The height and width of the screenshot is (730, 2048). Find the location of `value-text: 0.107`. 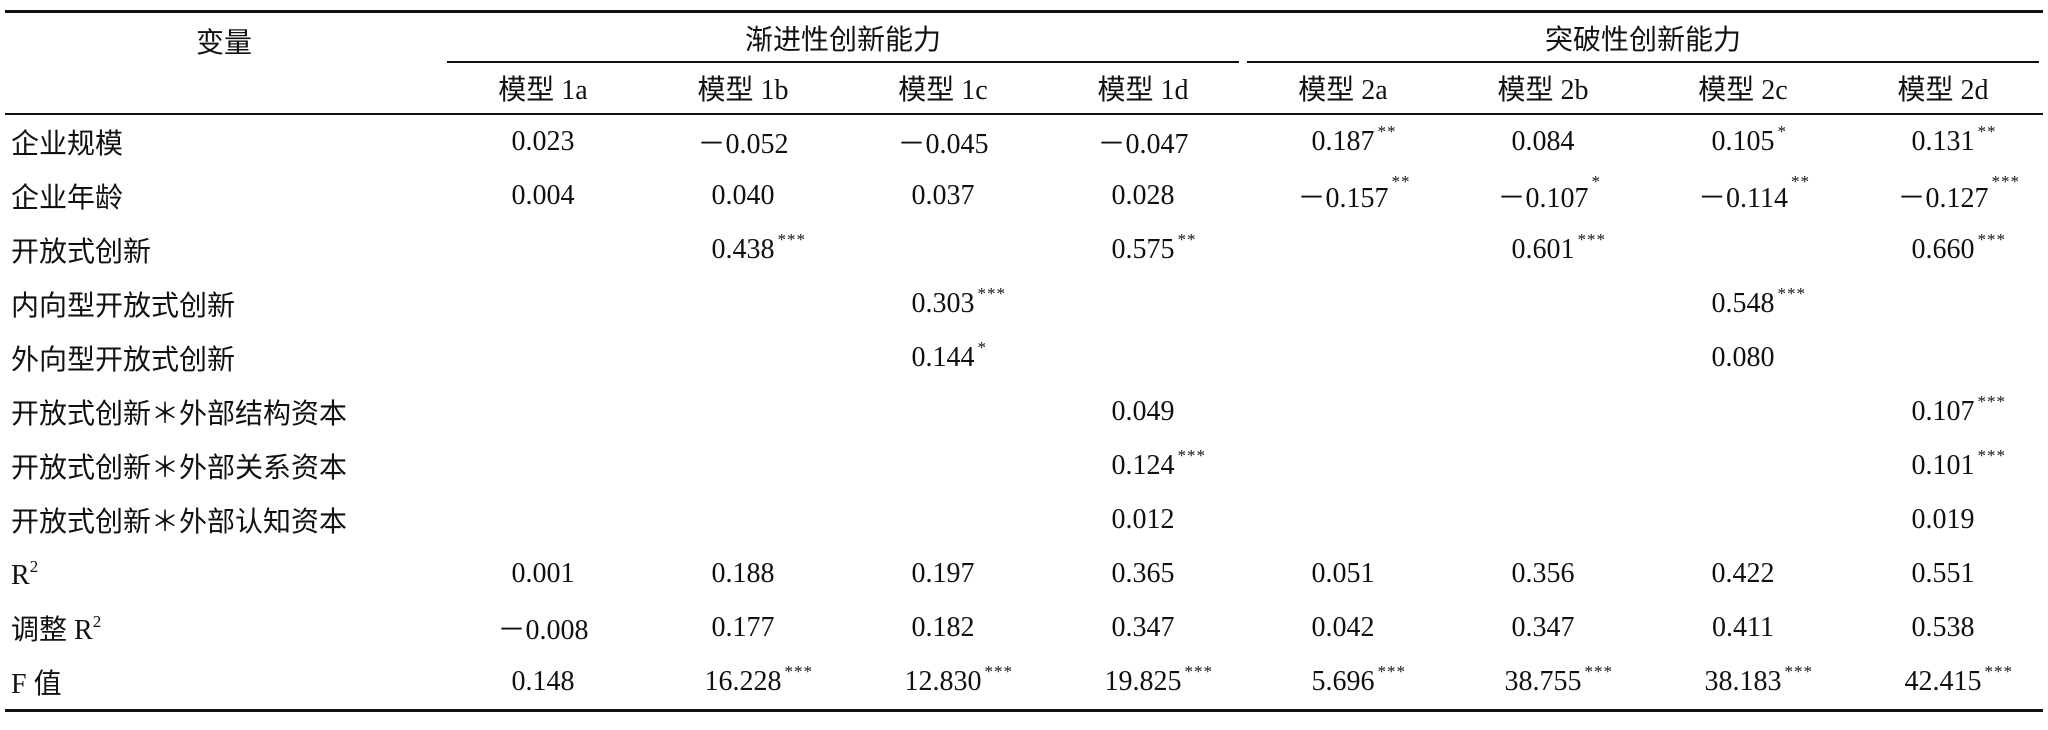

value-text: 0.107 is located at coordinates (1943, 411).